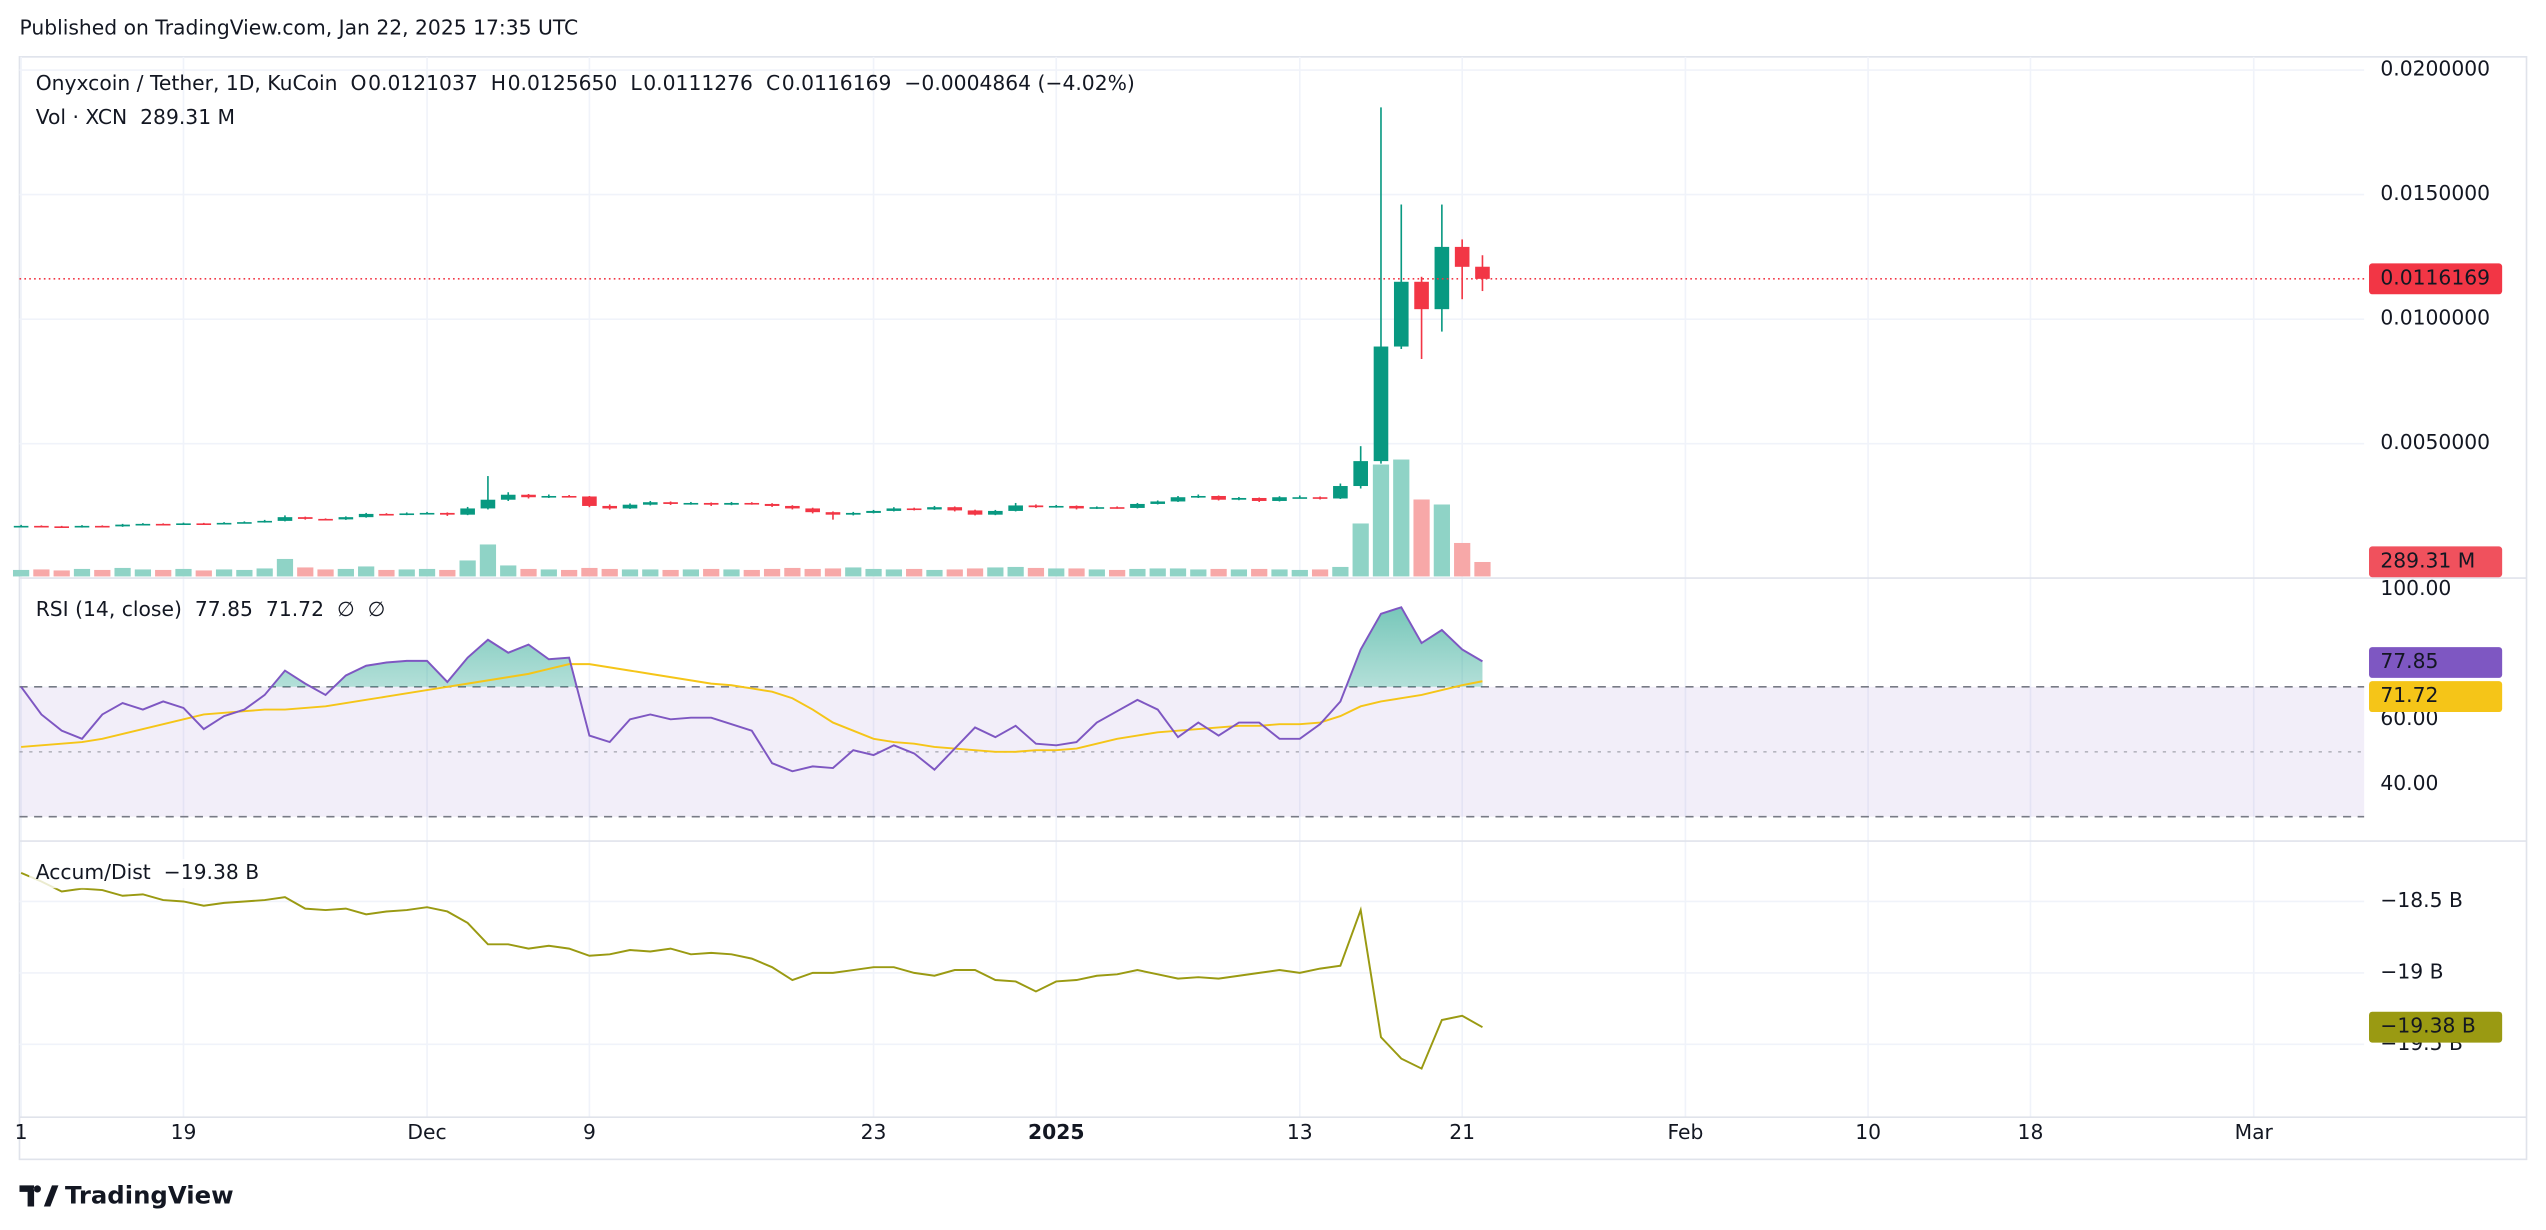  I want to click on y-tick-label: −19 B, so click(2411, 971).